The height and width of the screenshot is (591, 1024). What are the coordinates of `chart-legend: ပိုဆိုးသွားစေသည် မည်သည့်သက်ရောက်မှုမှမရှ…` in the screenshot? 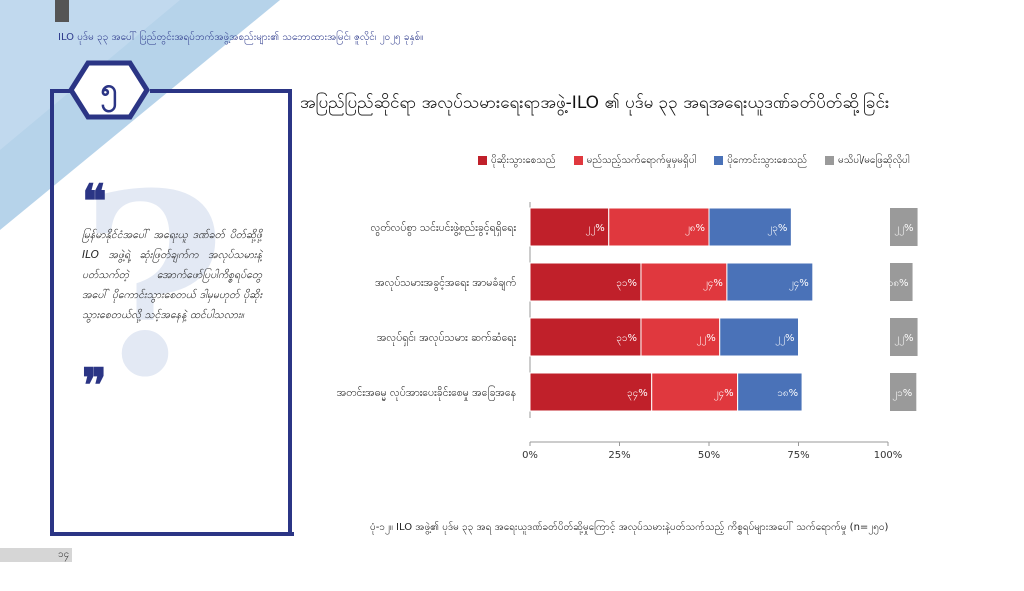 It's located at (693, 160).